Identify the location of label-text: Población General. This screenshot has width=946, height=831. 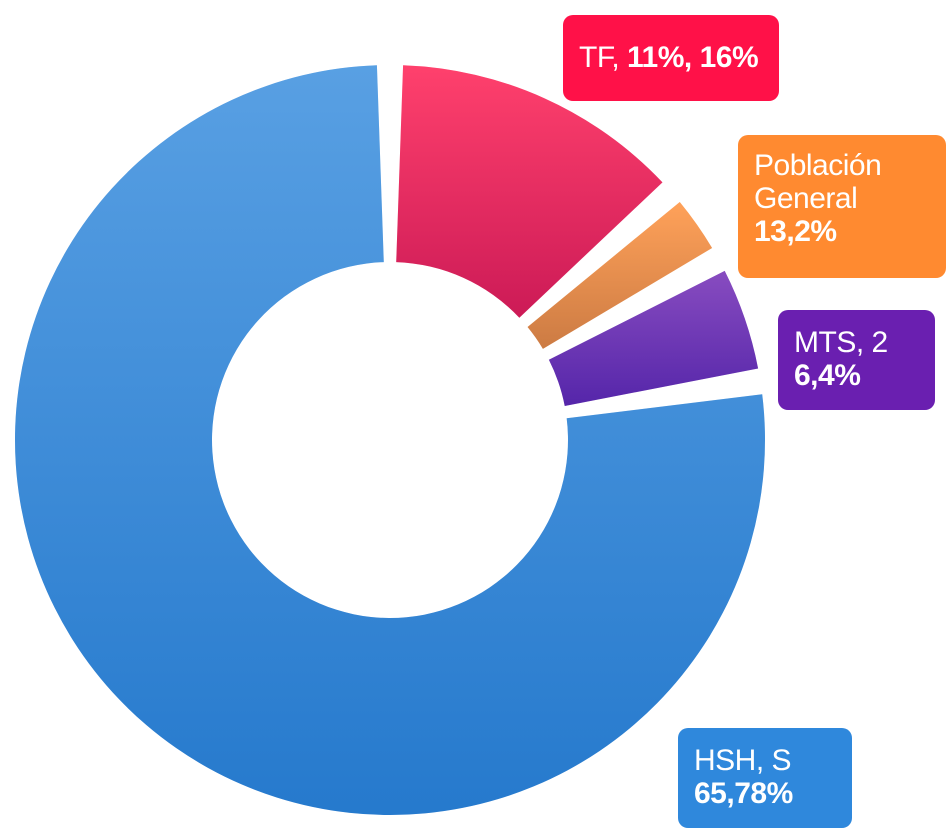
(818, 182).